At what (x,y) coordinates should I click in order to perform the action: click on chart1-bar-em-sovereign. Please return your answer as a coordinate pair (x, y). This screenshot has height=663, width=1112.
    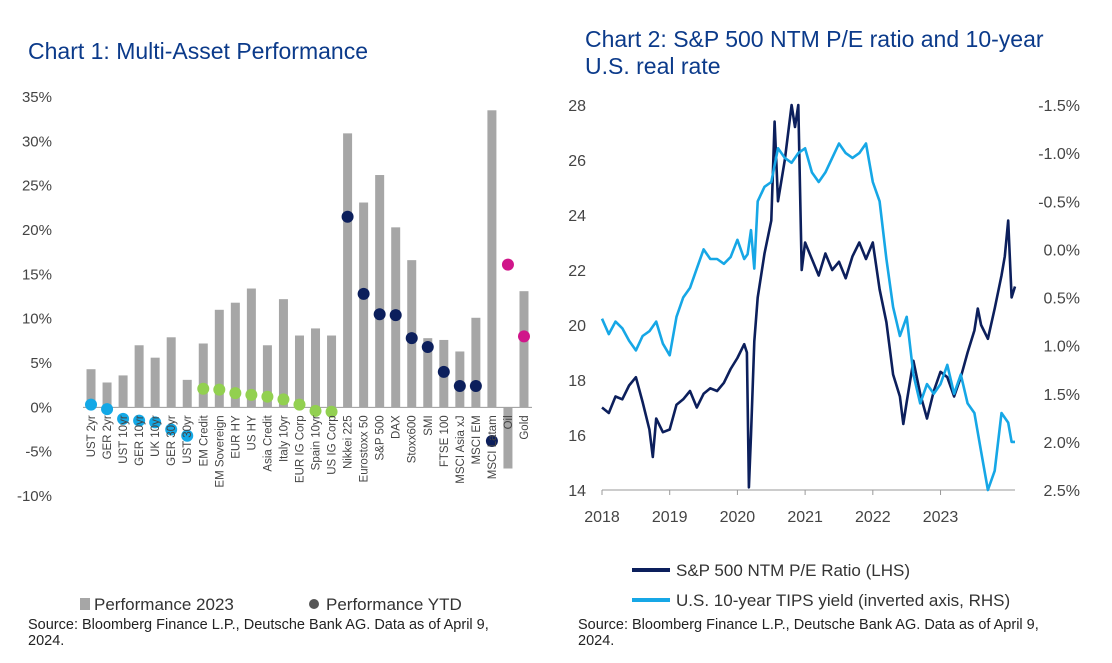
    Looking at the image, I should click on (219, 358).